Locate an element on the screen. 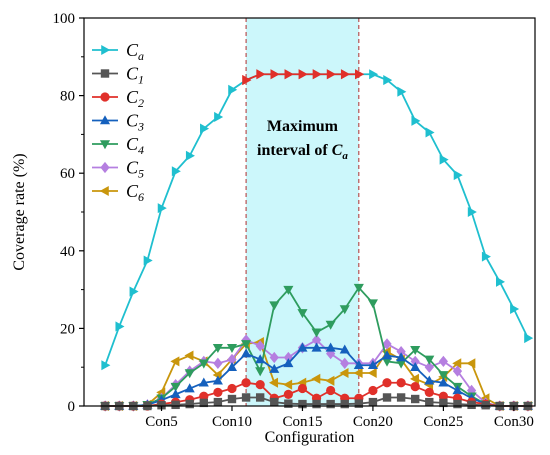 Image resolution: width=550 pixels, height=455 pixels. legend-entry-5: C5 is located at coordinates (118, 169).